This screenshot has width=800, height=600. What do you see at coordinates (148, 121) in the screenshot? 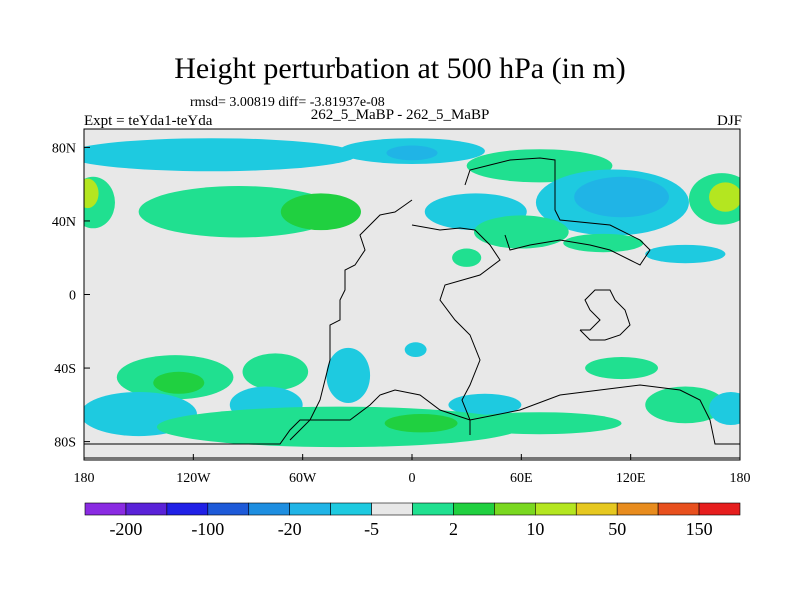
I see `experiment-label: Expt = teYda1-teYda` at bounding box center [148, 121].